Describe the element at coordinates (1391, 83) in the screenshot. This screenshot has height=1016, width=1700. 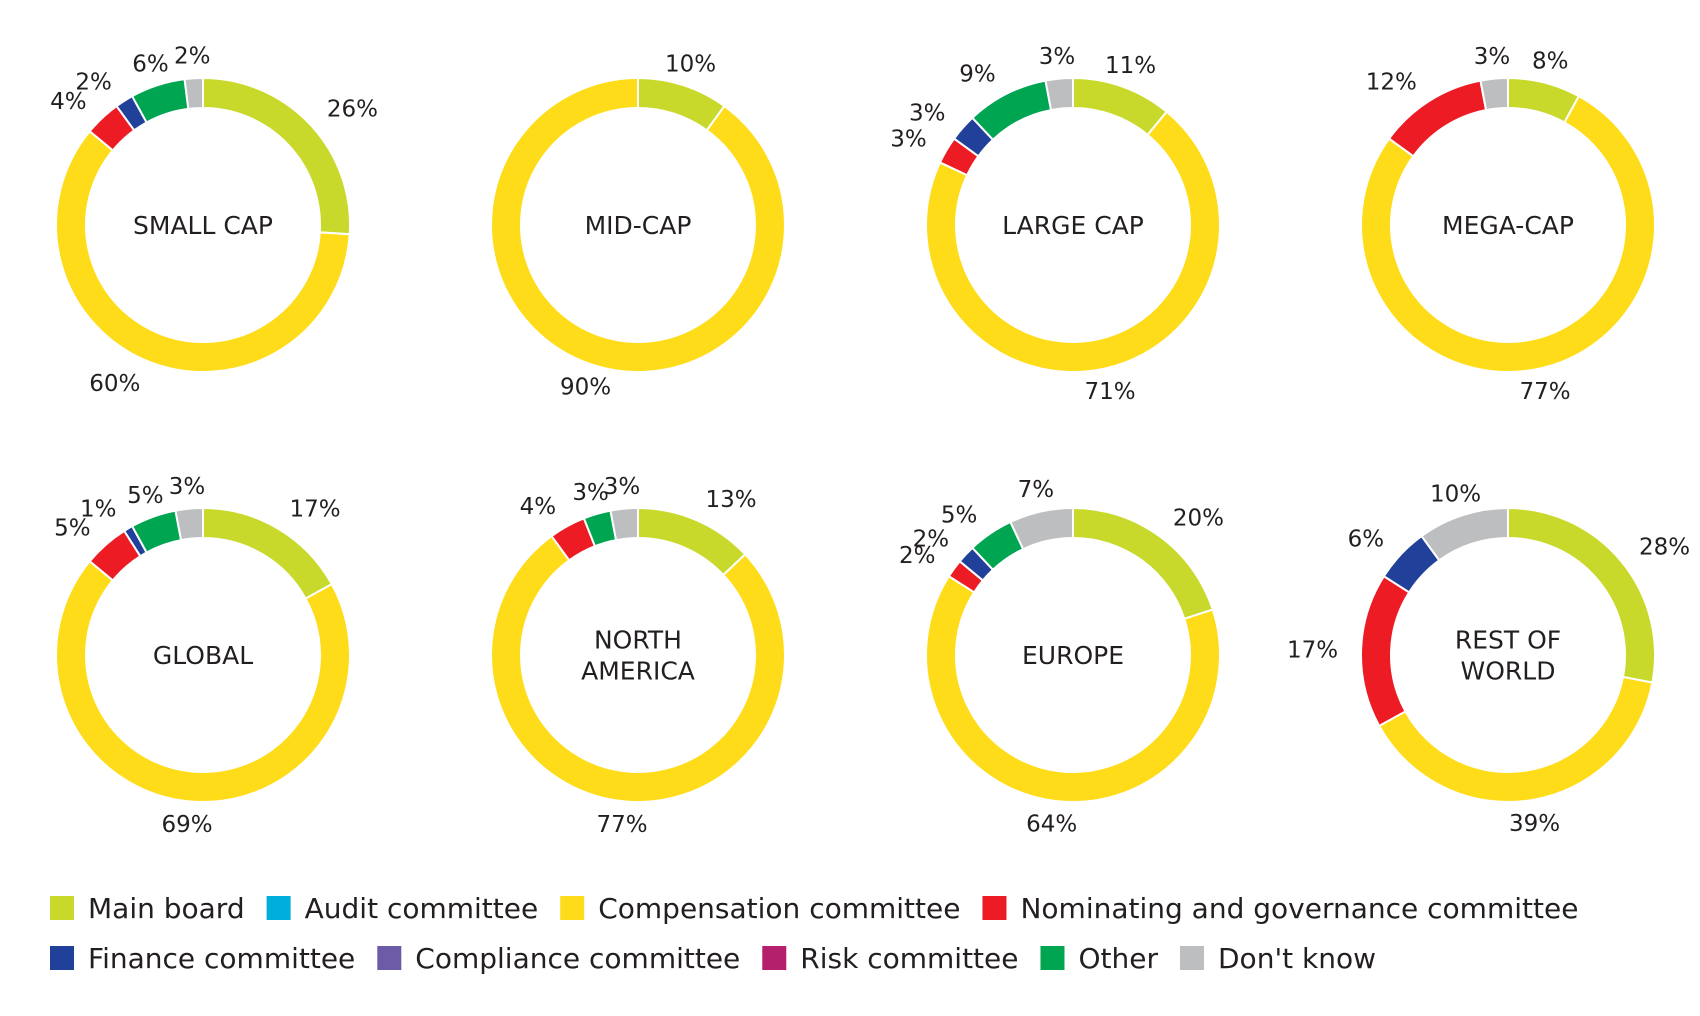
I see `slice-value-label: 12%` at that location.